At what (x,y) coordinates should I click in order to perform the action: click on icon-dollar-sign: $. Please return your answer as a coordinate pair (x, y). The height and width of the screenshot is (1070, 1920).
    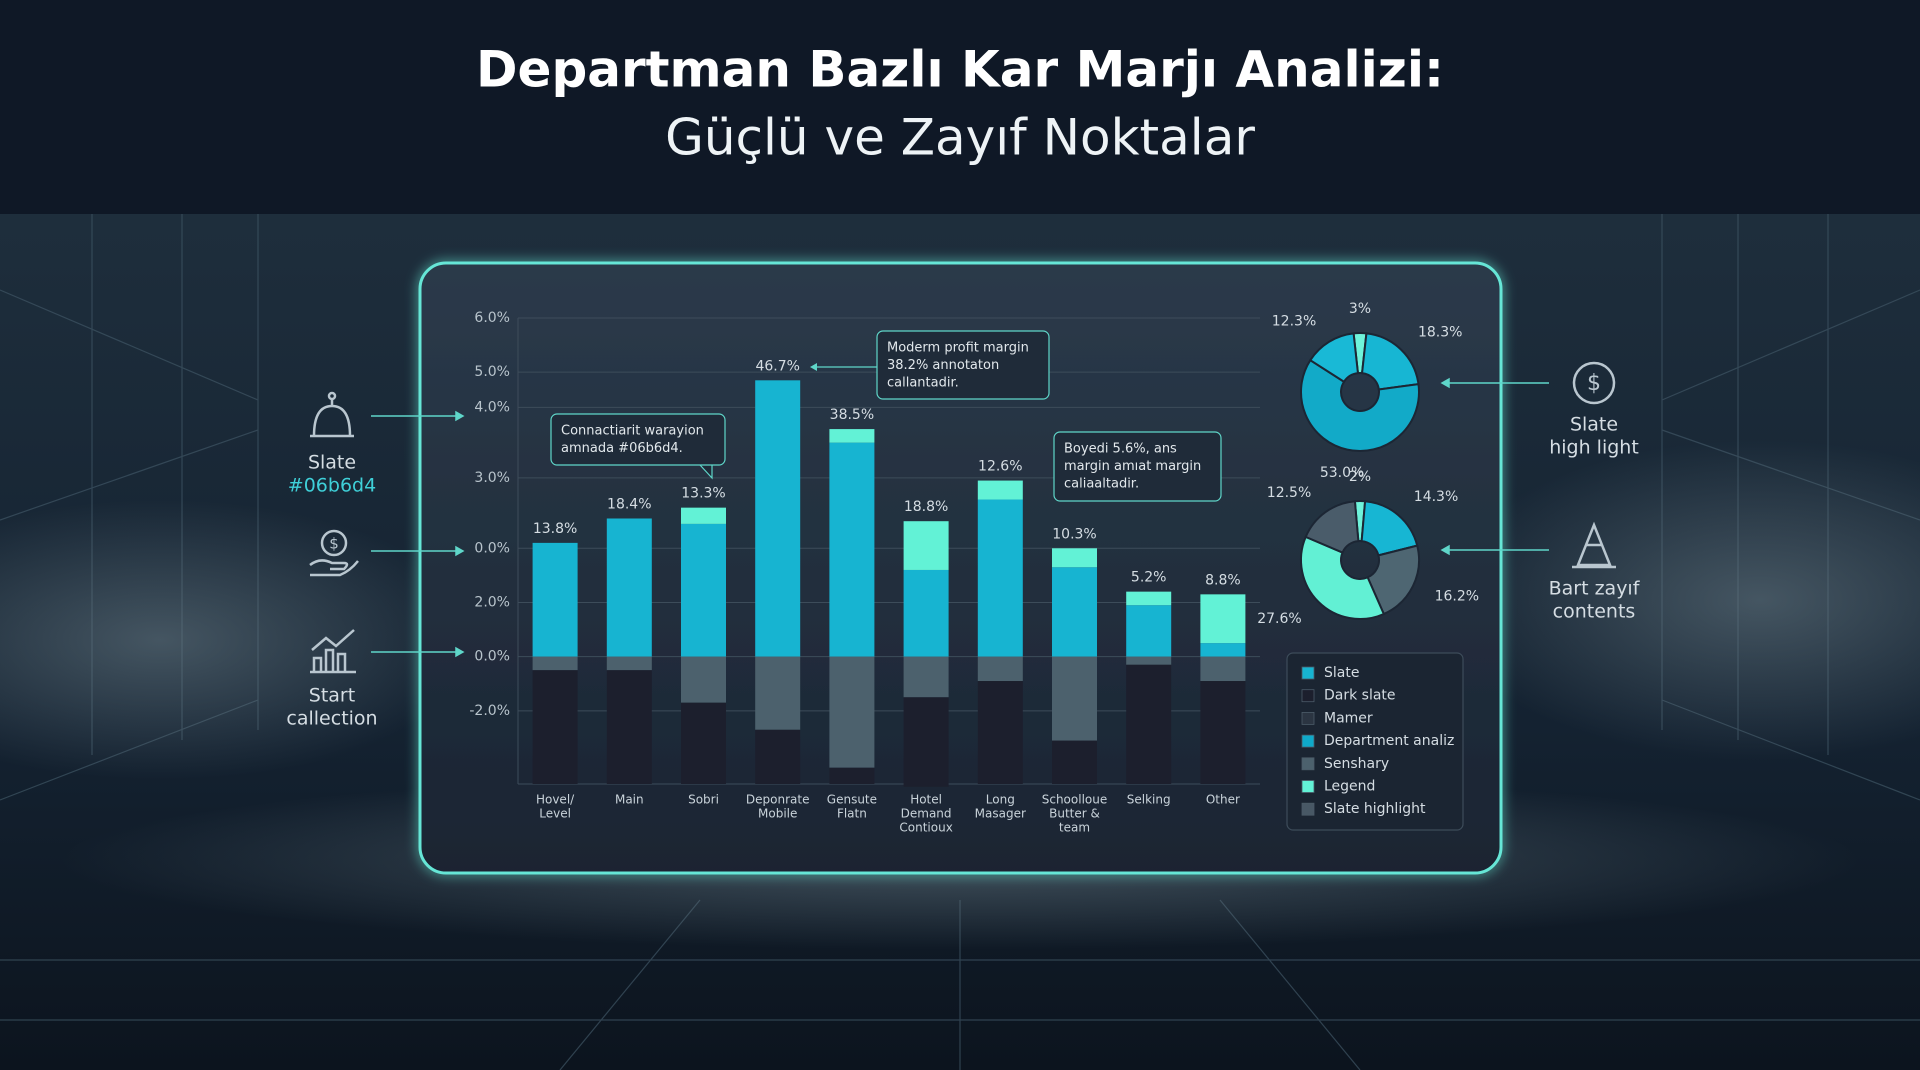
    Looking at the image, I should click on (334, 544).